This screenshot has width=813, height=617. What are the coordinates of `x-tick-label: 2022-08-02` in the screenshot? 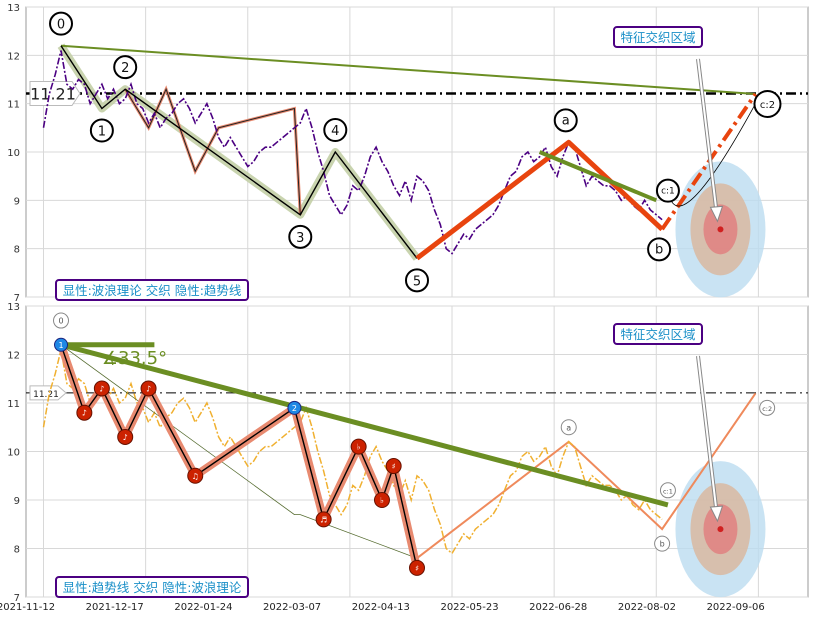 It's located at (647, 607).